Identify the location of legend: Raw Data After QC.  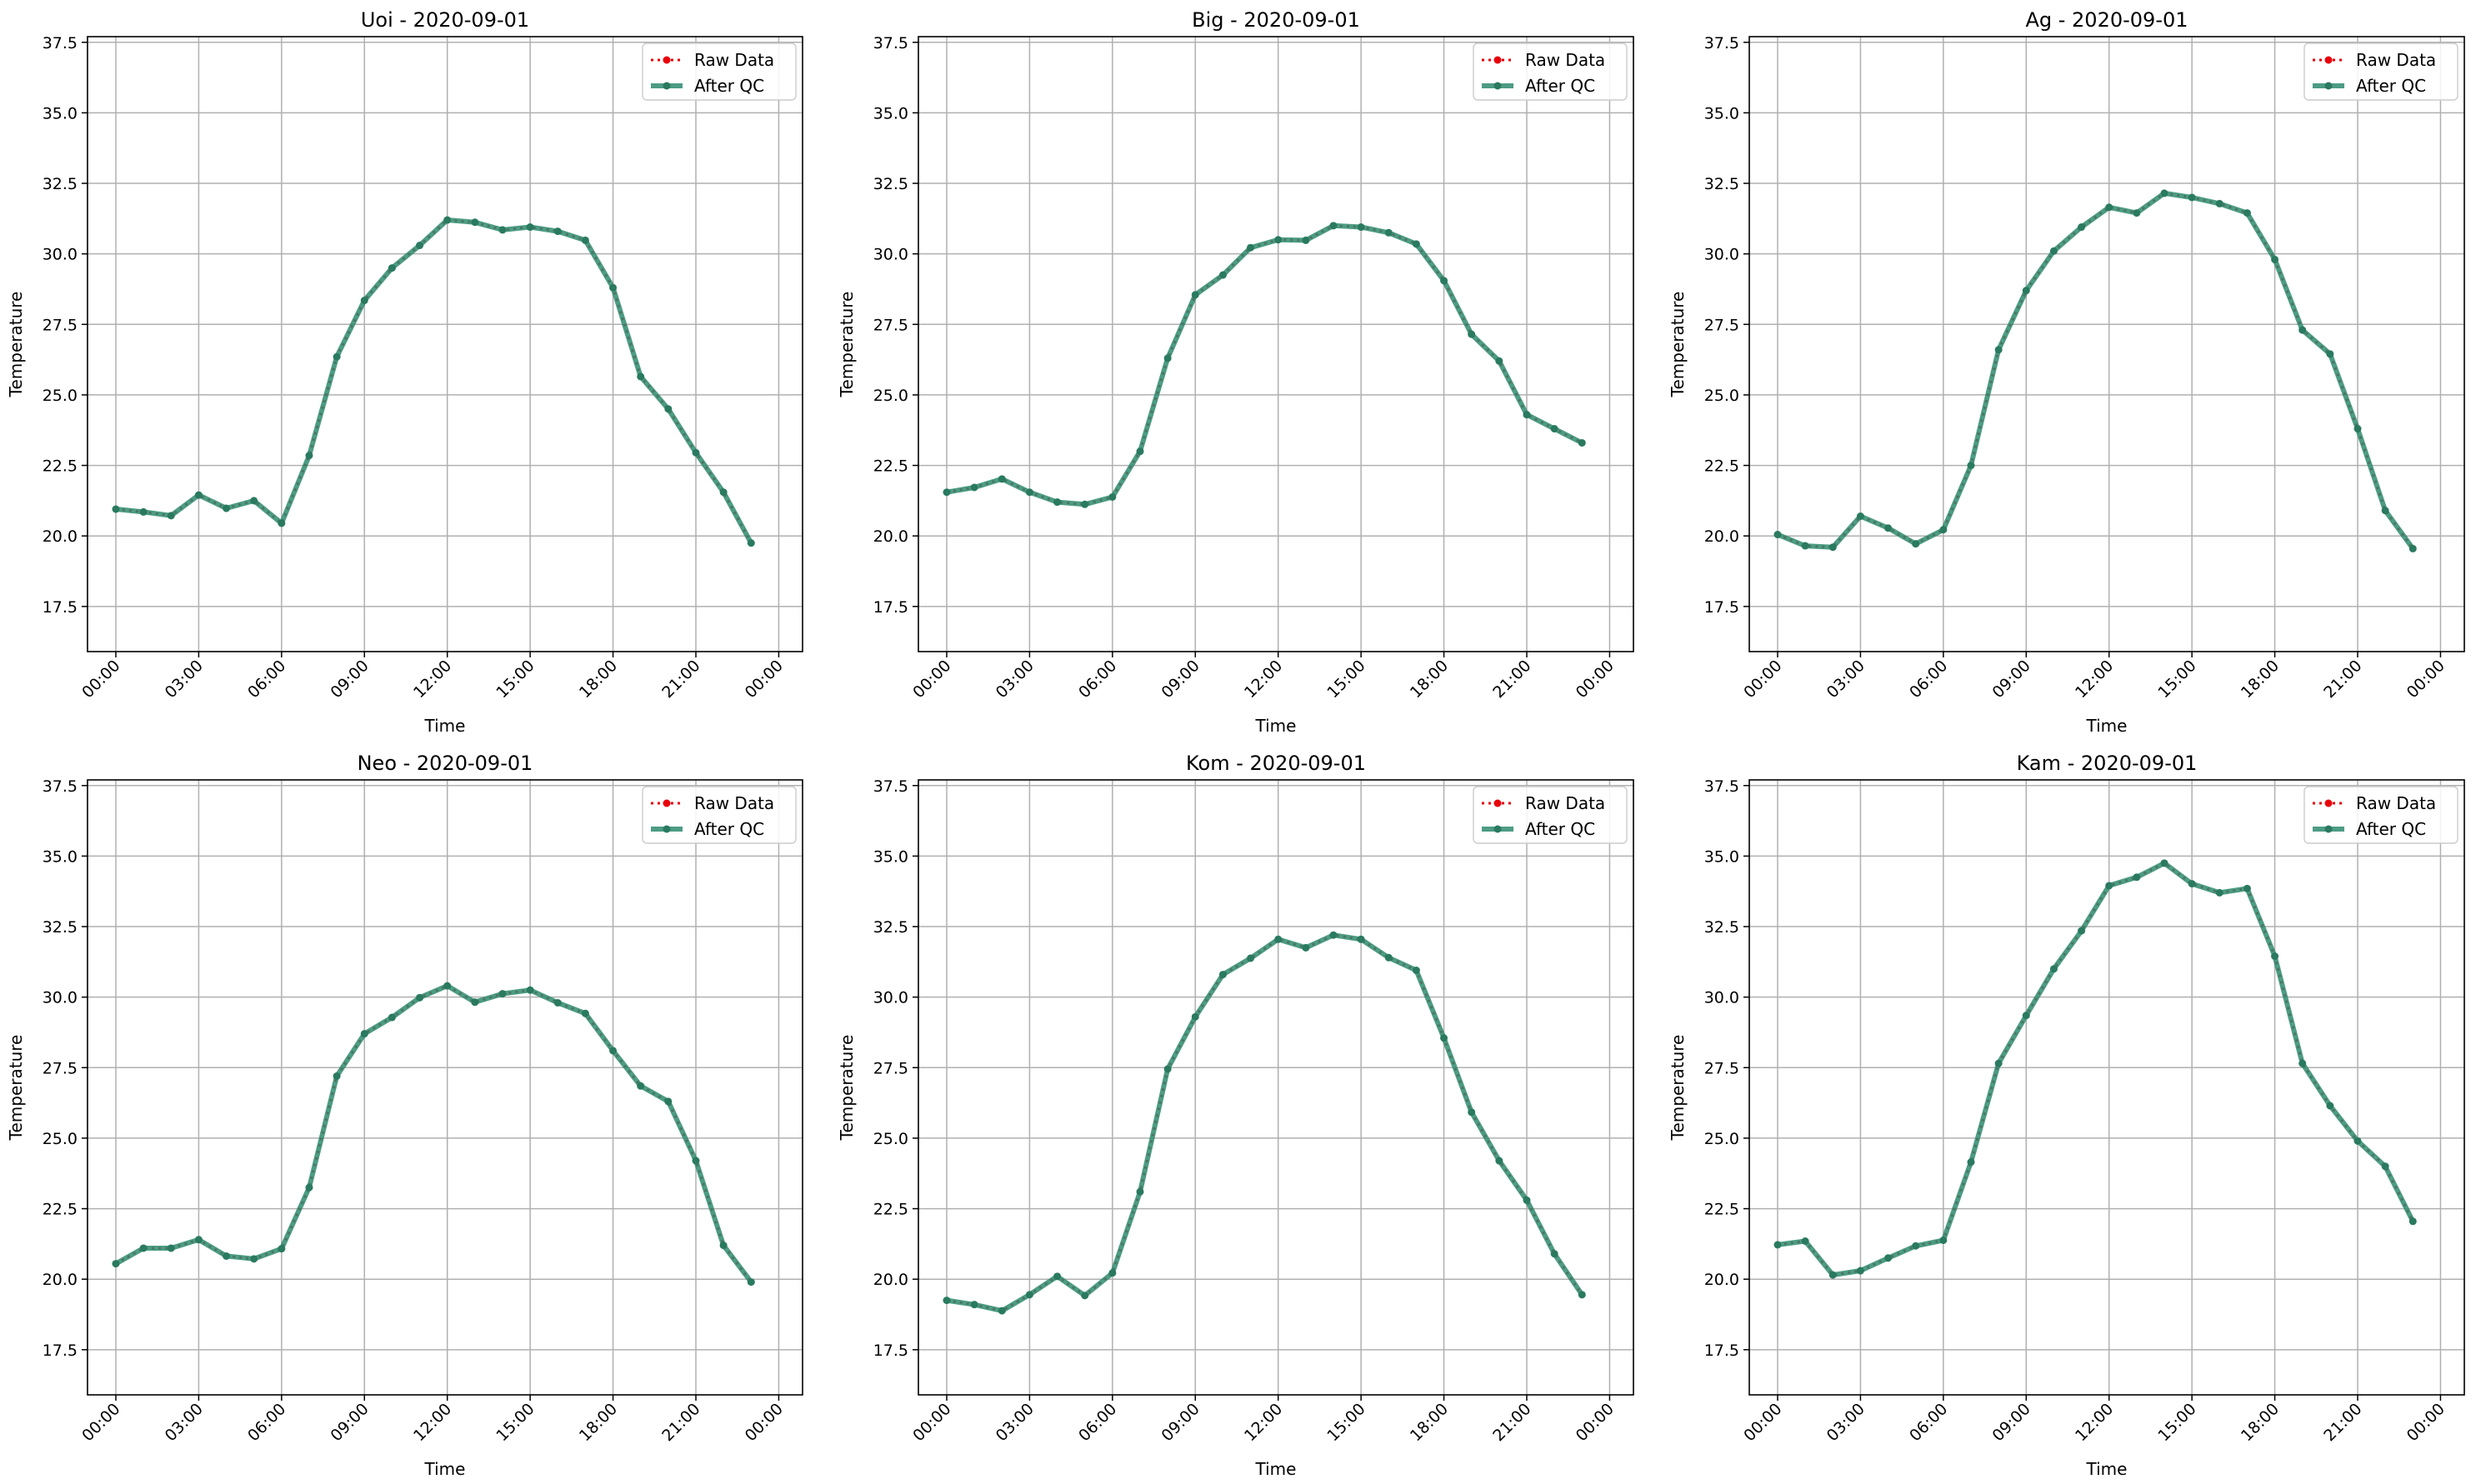
(719, 71).